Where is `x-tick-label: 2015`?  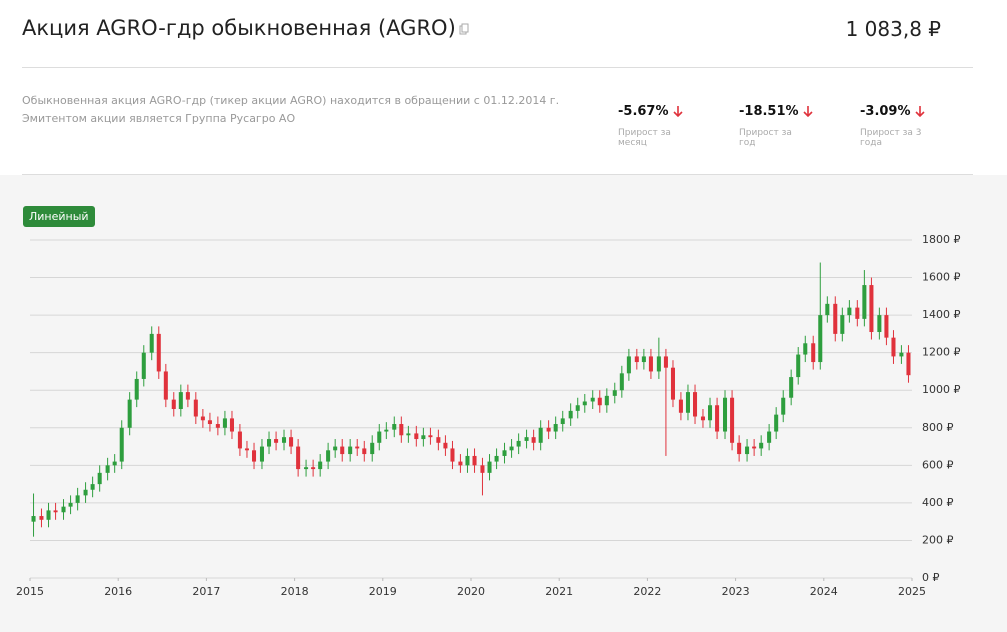 x-tick-label: 2015 is located at coordinates (30, 591).